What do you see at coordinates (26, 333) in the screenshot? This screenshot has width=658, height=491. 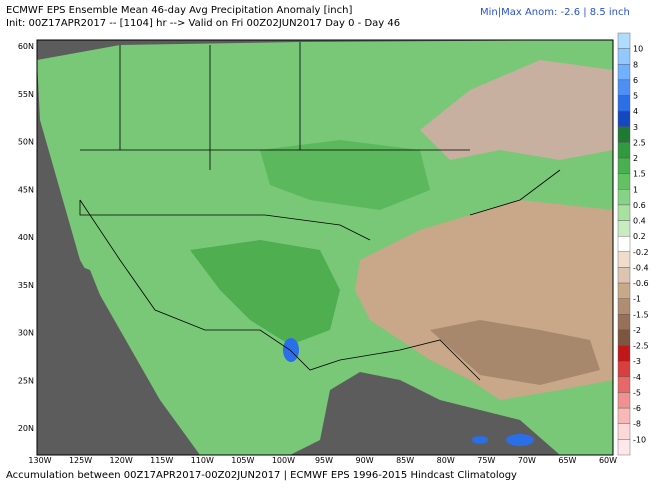 I see `lat-label: 30N` at bounding box center [26, 333].